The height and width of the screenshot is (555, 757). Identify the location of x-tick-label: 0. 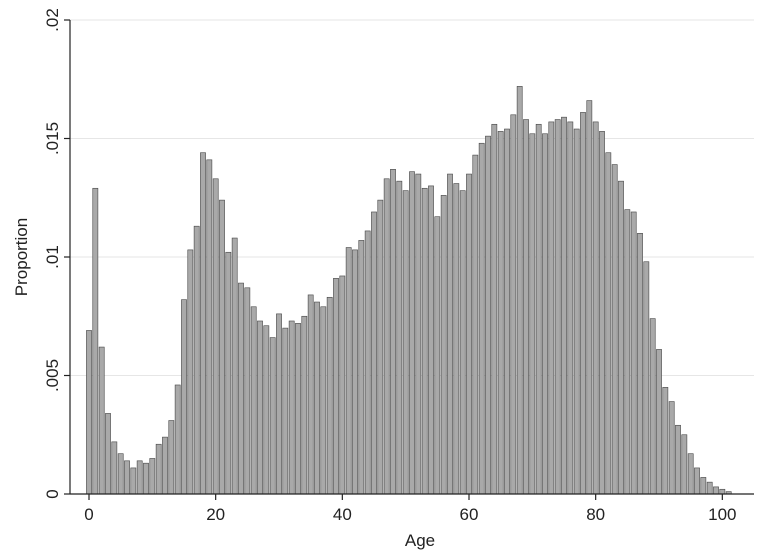
(88, 514).